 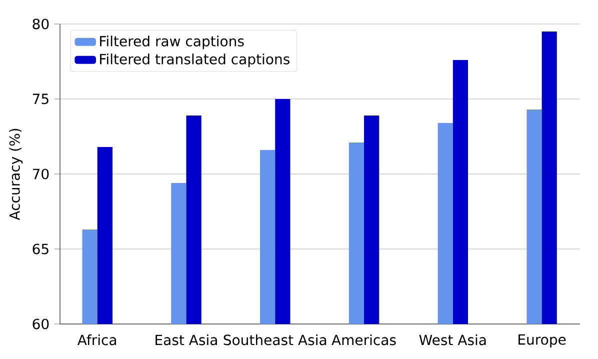 I want to click on legend-label: Filtered translated captions, so click(x=195, y=61).